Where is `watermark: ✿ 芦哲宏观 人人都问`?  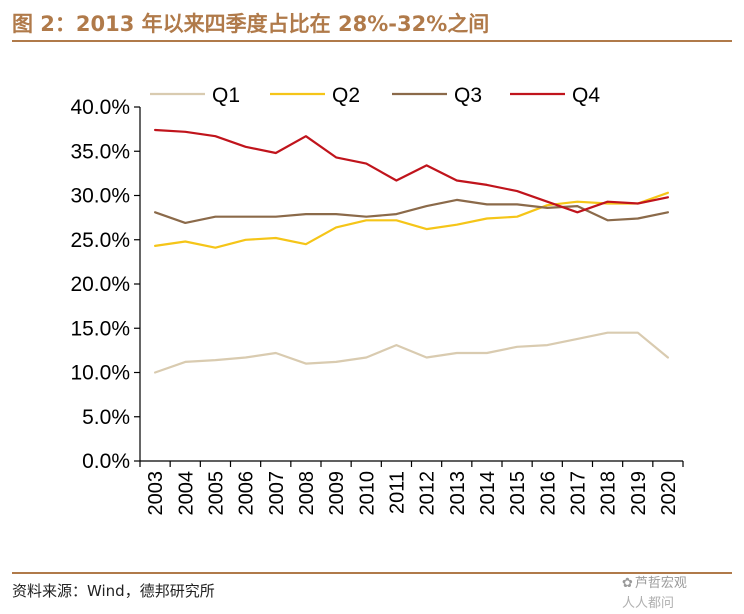 watermark: ✿ 芦哲宏观 人人都问 is located at coordinates (654, 591).